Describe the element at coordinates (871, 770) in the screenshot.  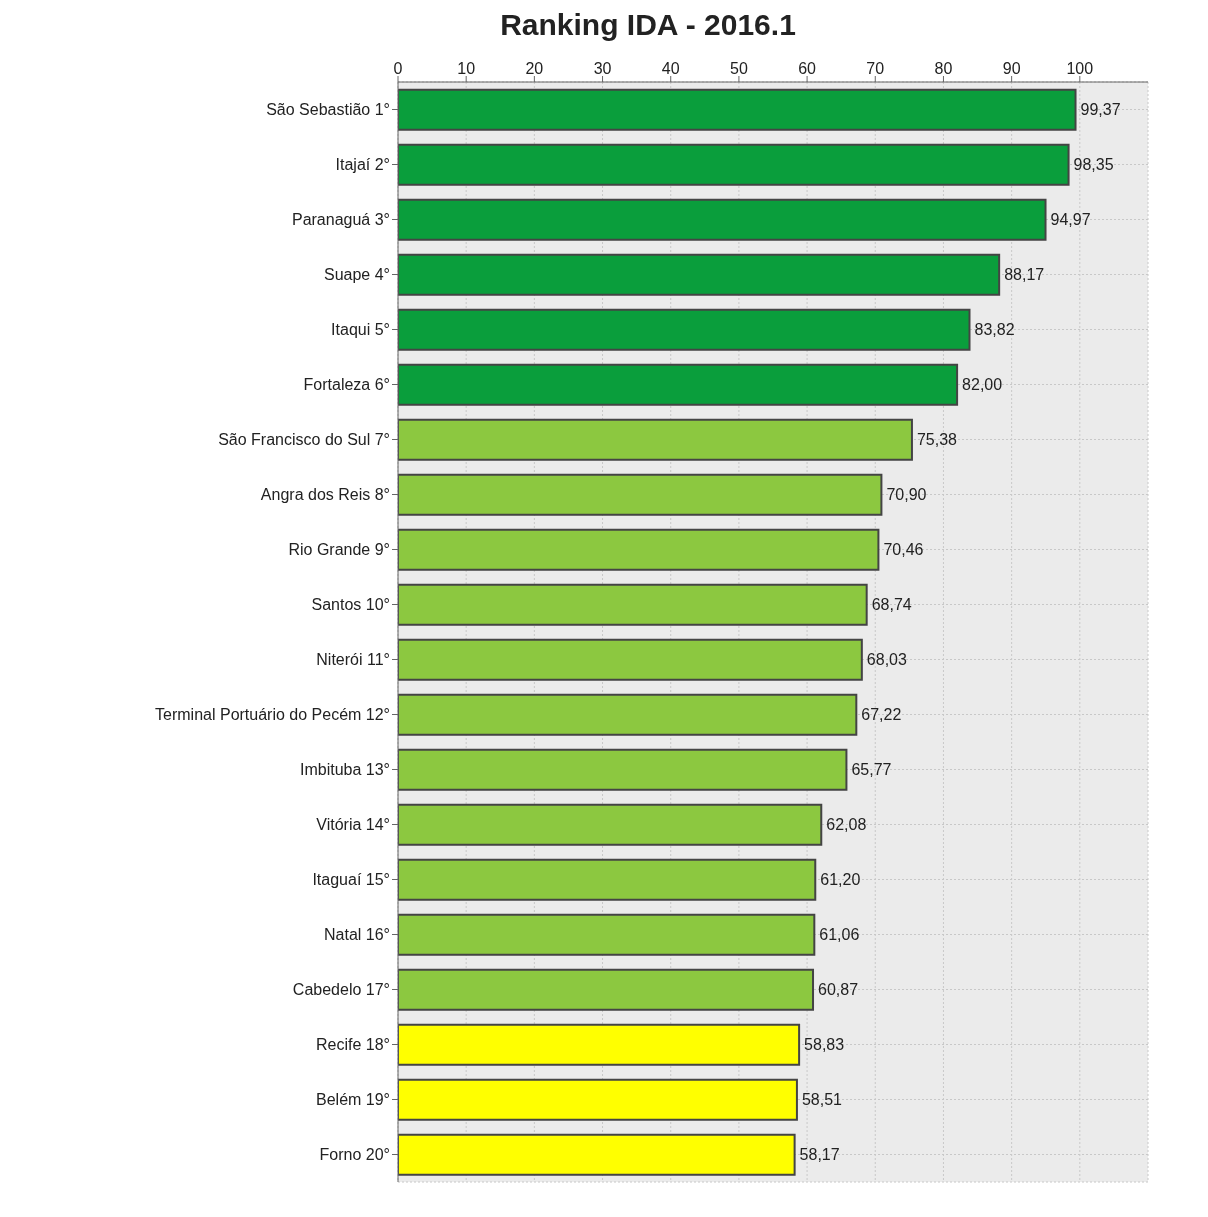
I see `data-label: 65,77` at that location.